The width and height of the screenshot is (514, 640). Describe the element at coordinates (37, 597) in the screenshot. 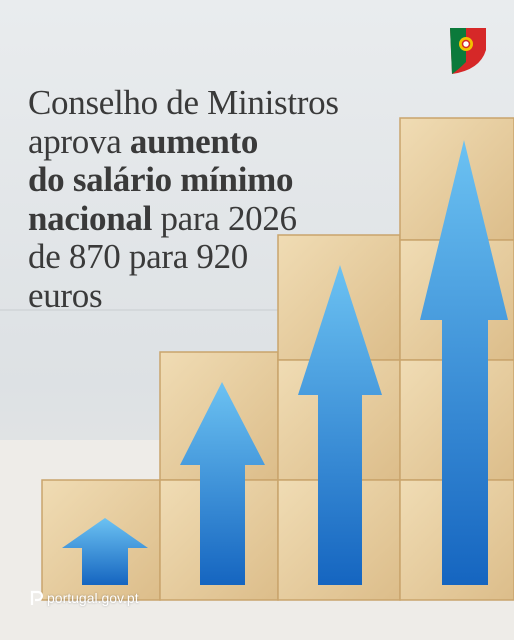

I see `site-icon` at that location.